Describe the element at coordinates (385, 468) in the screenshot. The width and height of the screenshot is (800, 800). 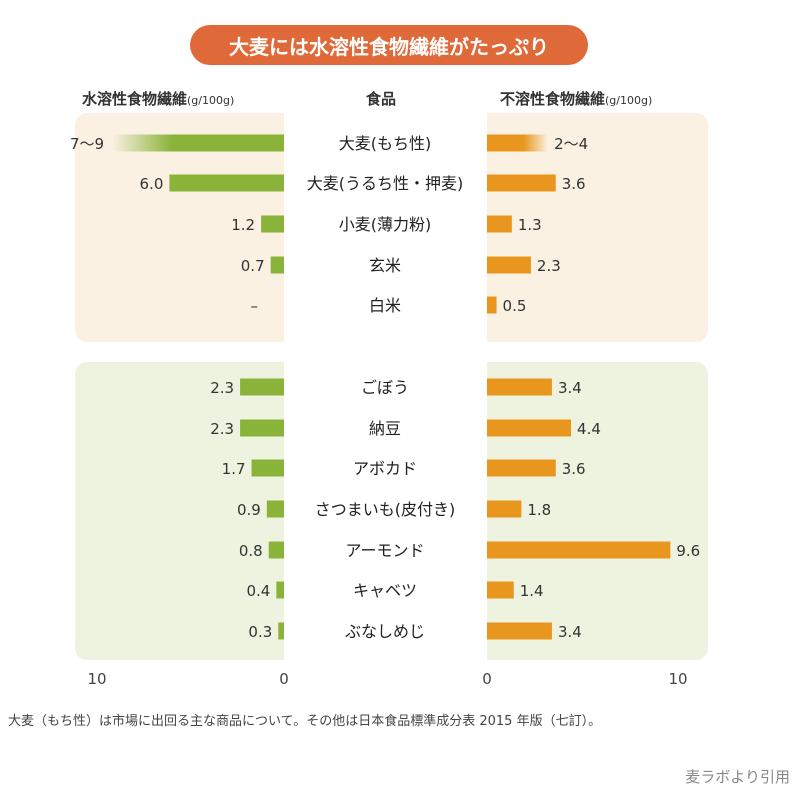
I see `food-label: アボカド` at that location.